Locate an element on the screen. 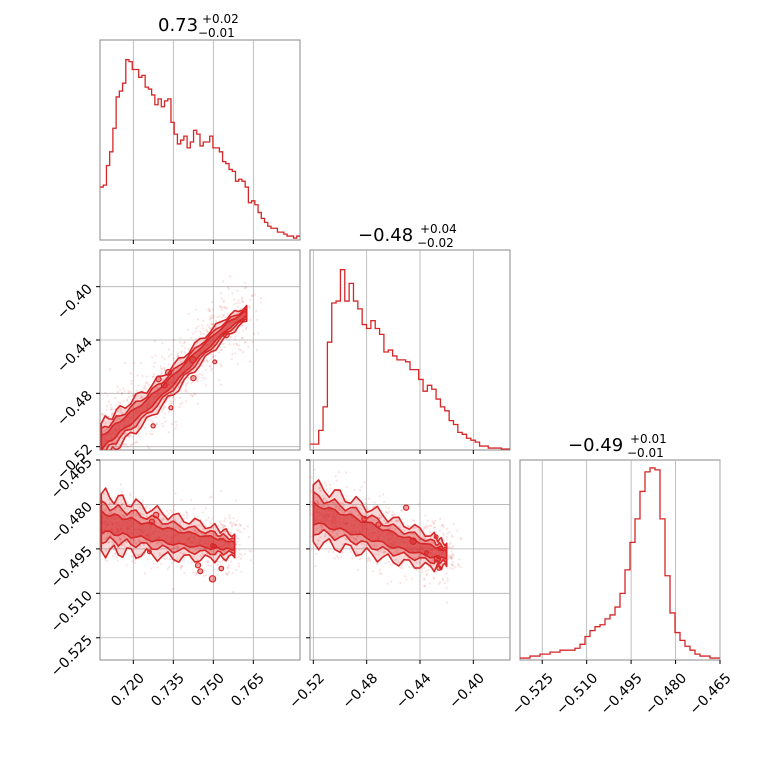 This screenshot has height=760, width=760. title-plus: +0.01 is located at coordinates (648, 439).